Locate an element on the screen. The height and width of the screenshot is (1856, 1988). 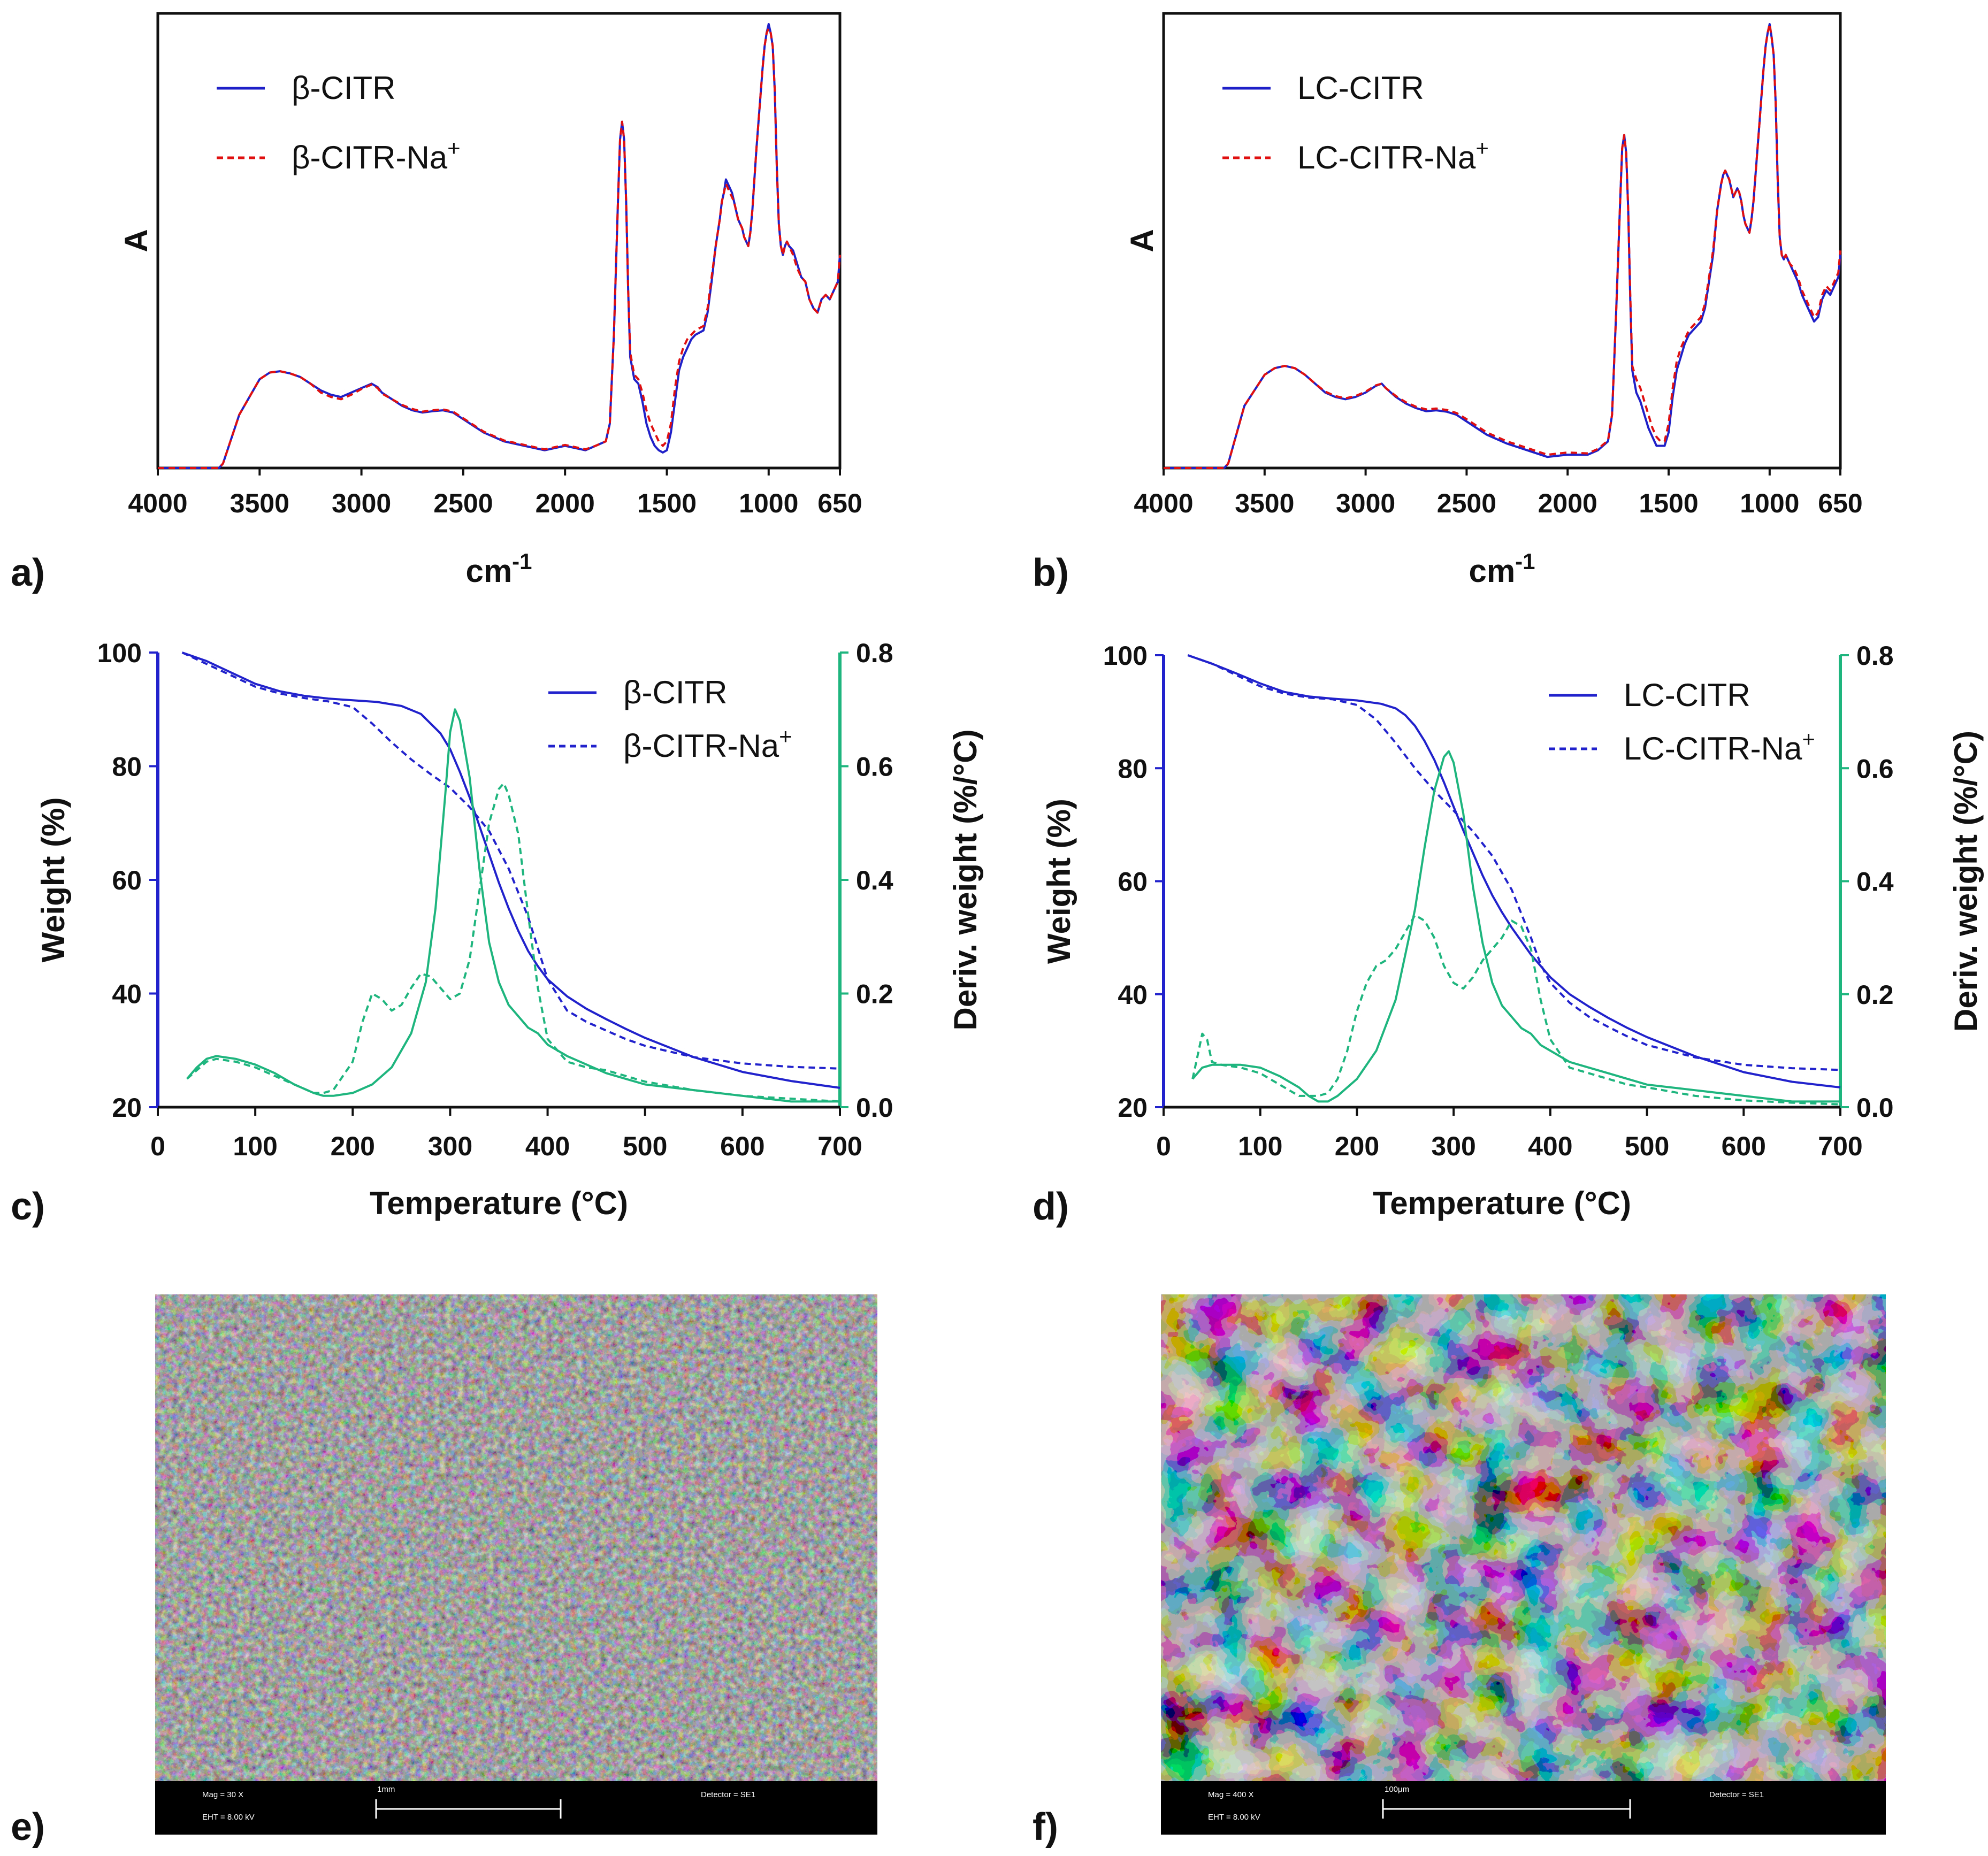
sem-eht-e: EHT = 8.00 kV is located at coordinates (228, 1817).